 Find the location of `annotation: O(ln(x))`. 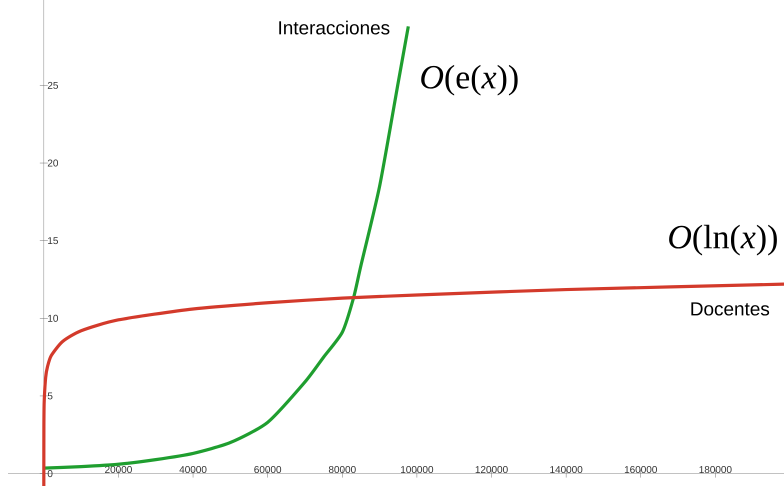

annotation: O(ln(x)) is located at coordinates (723, 240).